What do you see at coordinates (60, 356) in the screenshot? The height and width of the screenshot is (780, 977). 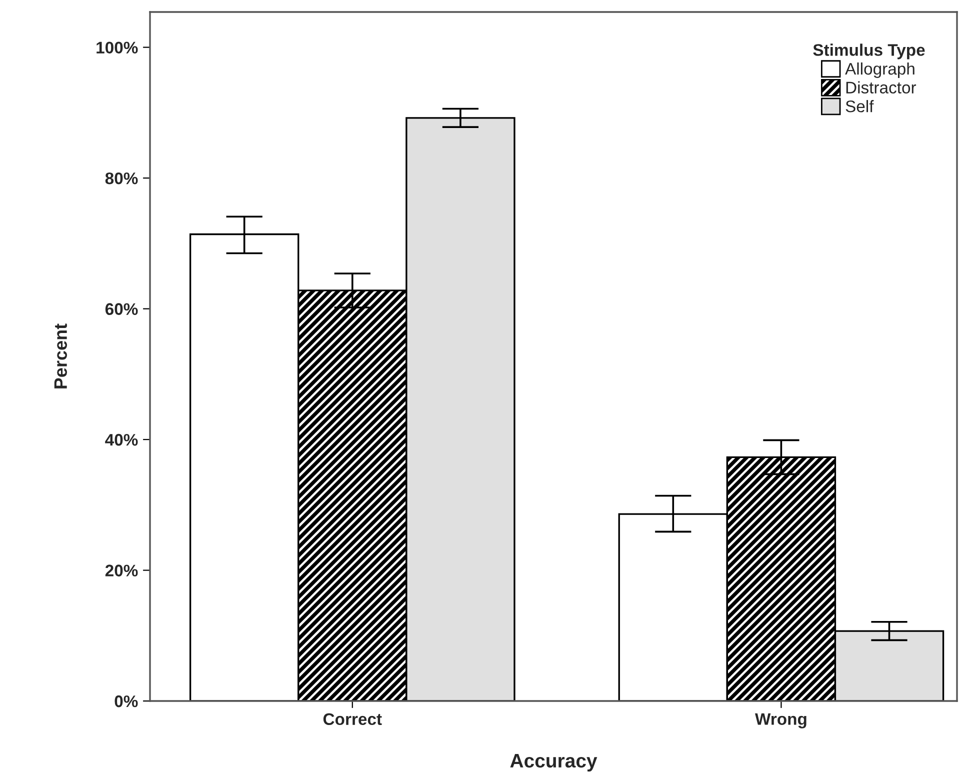 I see `y-axis-title: Percent` at bounding box center [60, 356].